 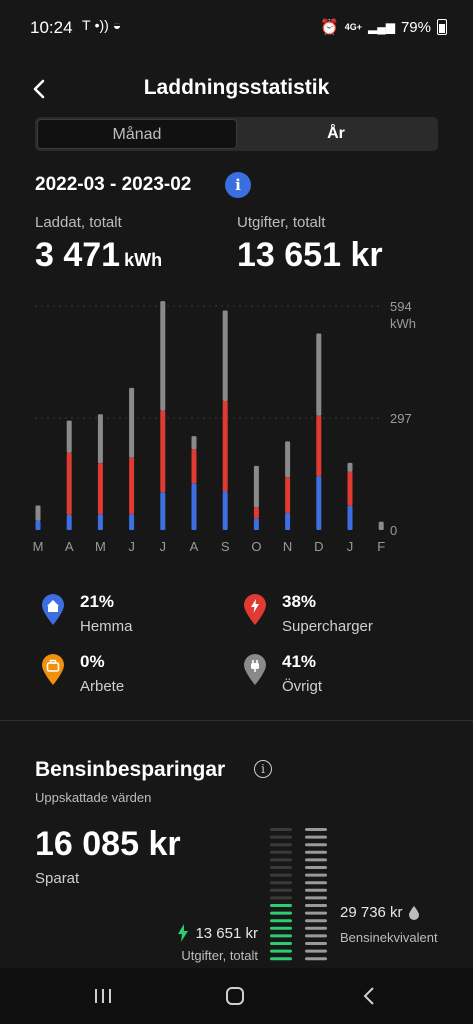 I want to click on chevron-left-icon, so click(x=39, y=89).